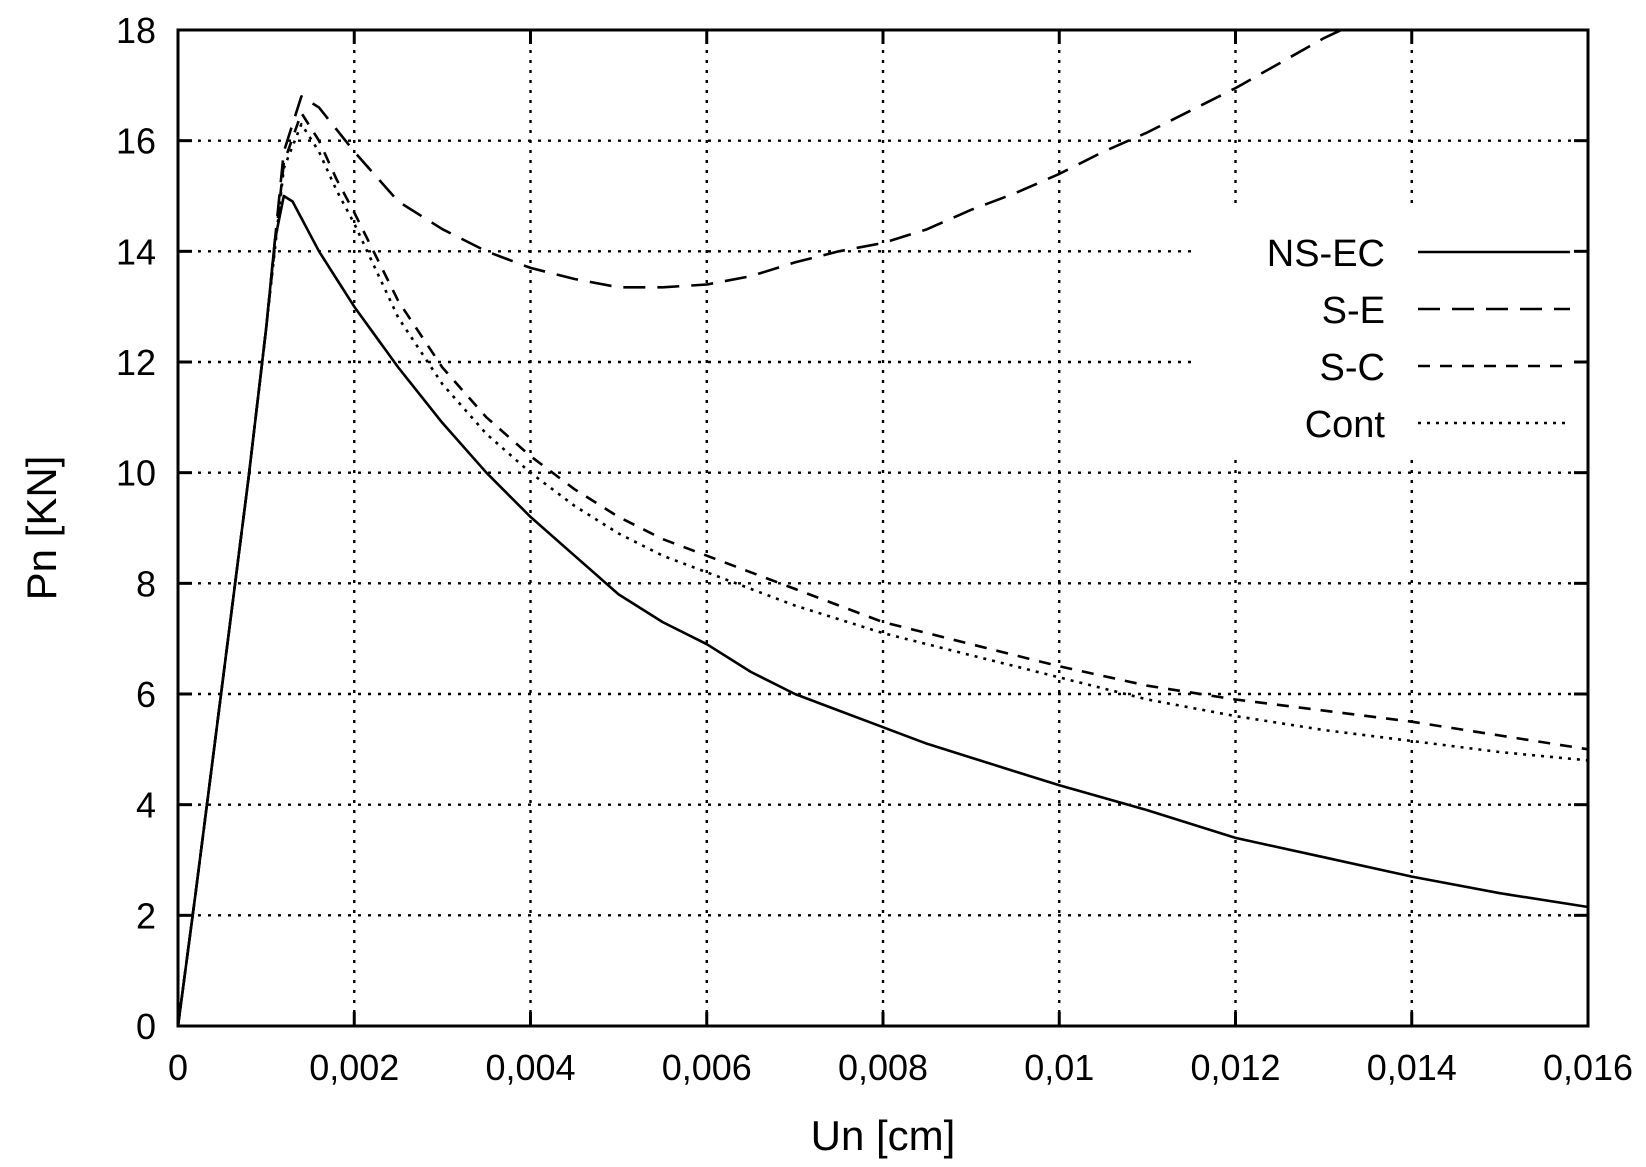 Image resolution: width=1646 pixels, height=1167 pixels. What do you see at coordinates (146, 805) in the screenshot?
I see `y-tick-label: 4` at bounding box center [146, 805].